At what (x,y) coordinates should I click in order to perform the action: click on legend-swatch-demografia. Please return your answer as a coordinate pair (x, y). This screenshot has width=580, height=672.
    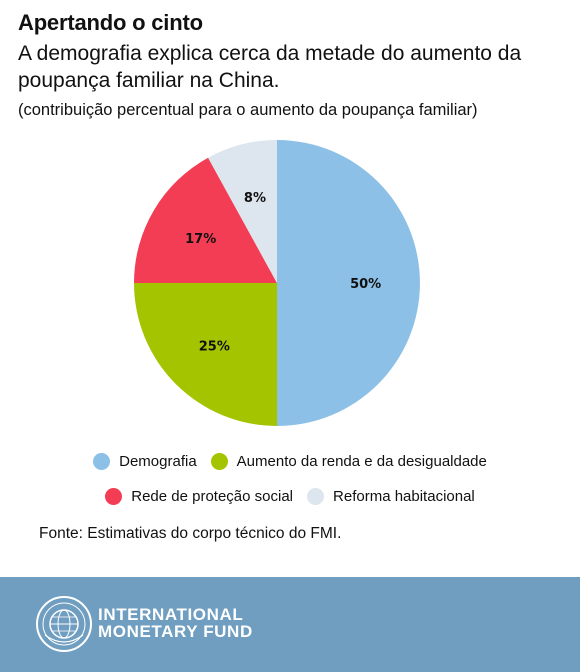
    Looking at the image, I should click on (102, 461).